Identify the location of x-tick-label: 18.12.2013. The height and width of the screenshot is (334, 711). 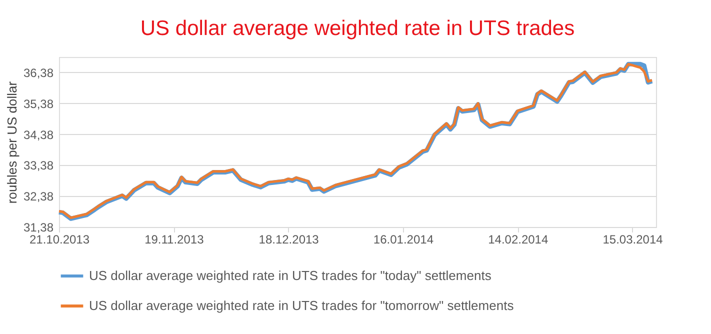
(289, 239).